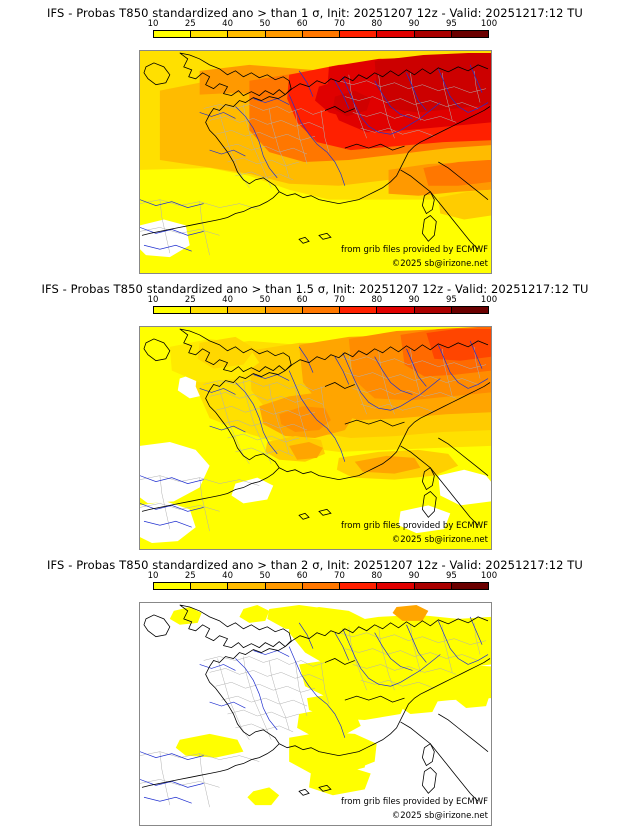 The image size is (630, 828). I want to click on geography-overlay-15sigma, so click(315, 430).